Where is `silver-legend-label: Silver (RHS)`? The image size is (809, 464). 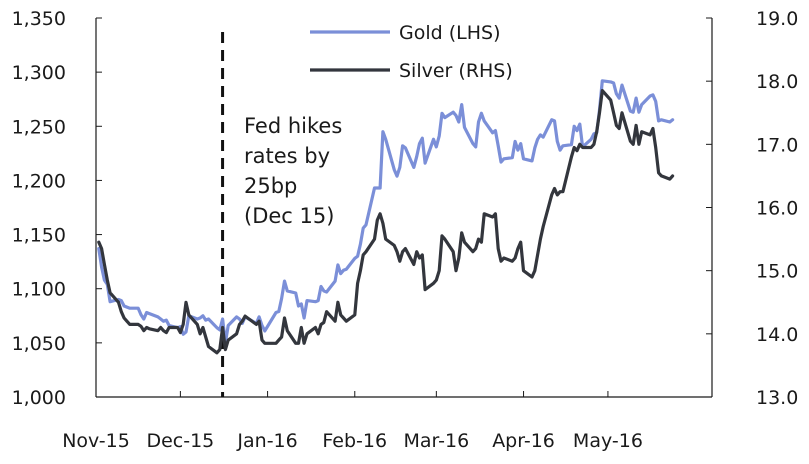 silver-legend-label: Silver (RHS) is located at coordinates (456, 71).